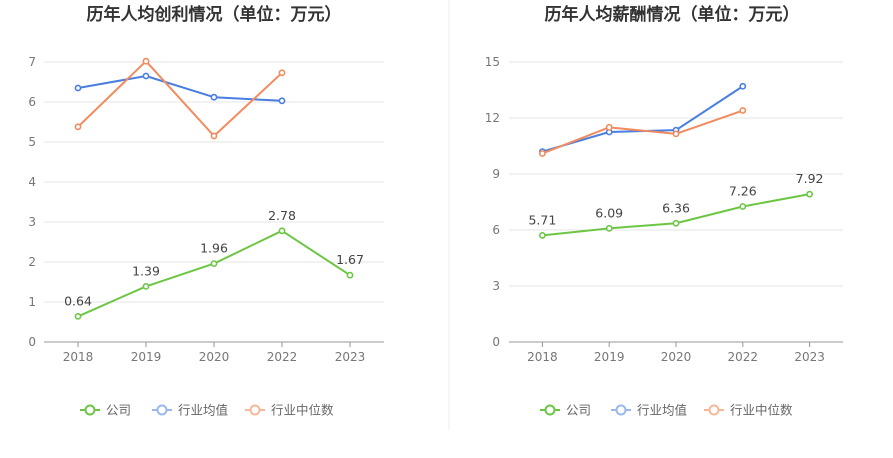  Describe the element at coordinates (542, 219) in the screenshot. I see `data-label: 5.71` at that location.